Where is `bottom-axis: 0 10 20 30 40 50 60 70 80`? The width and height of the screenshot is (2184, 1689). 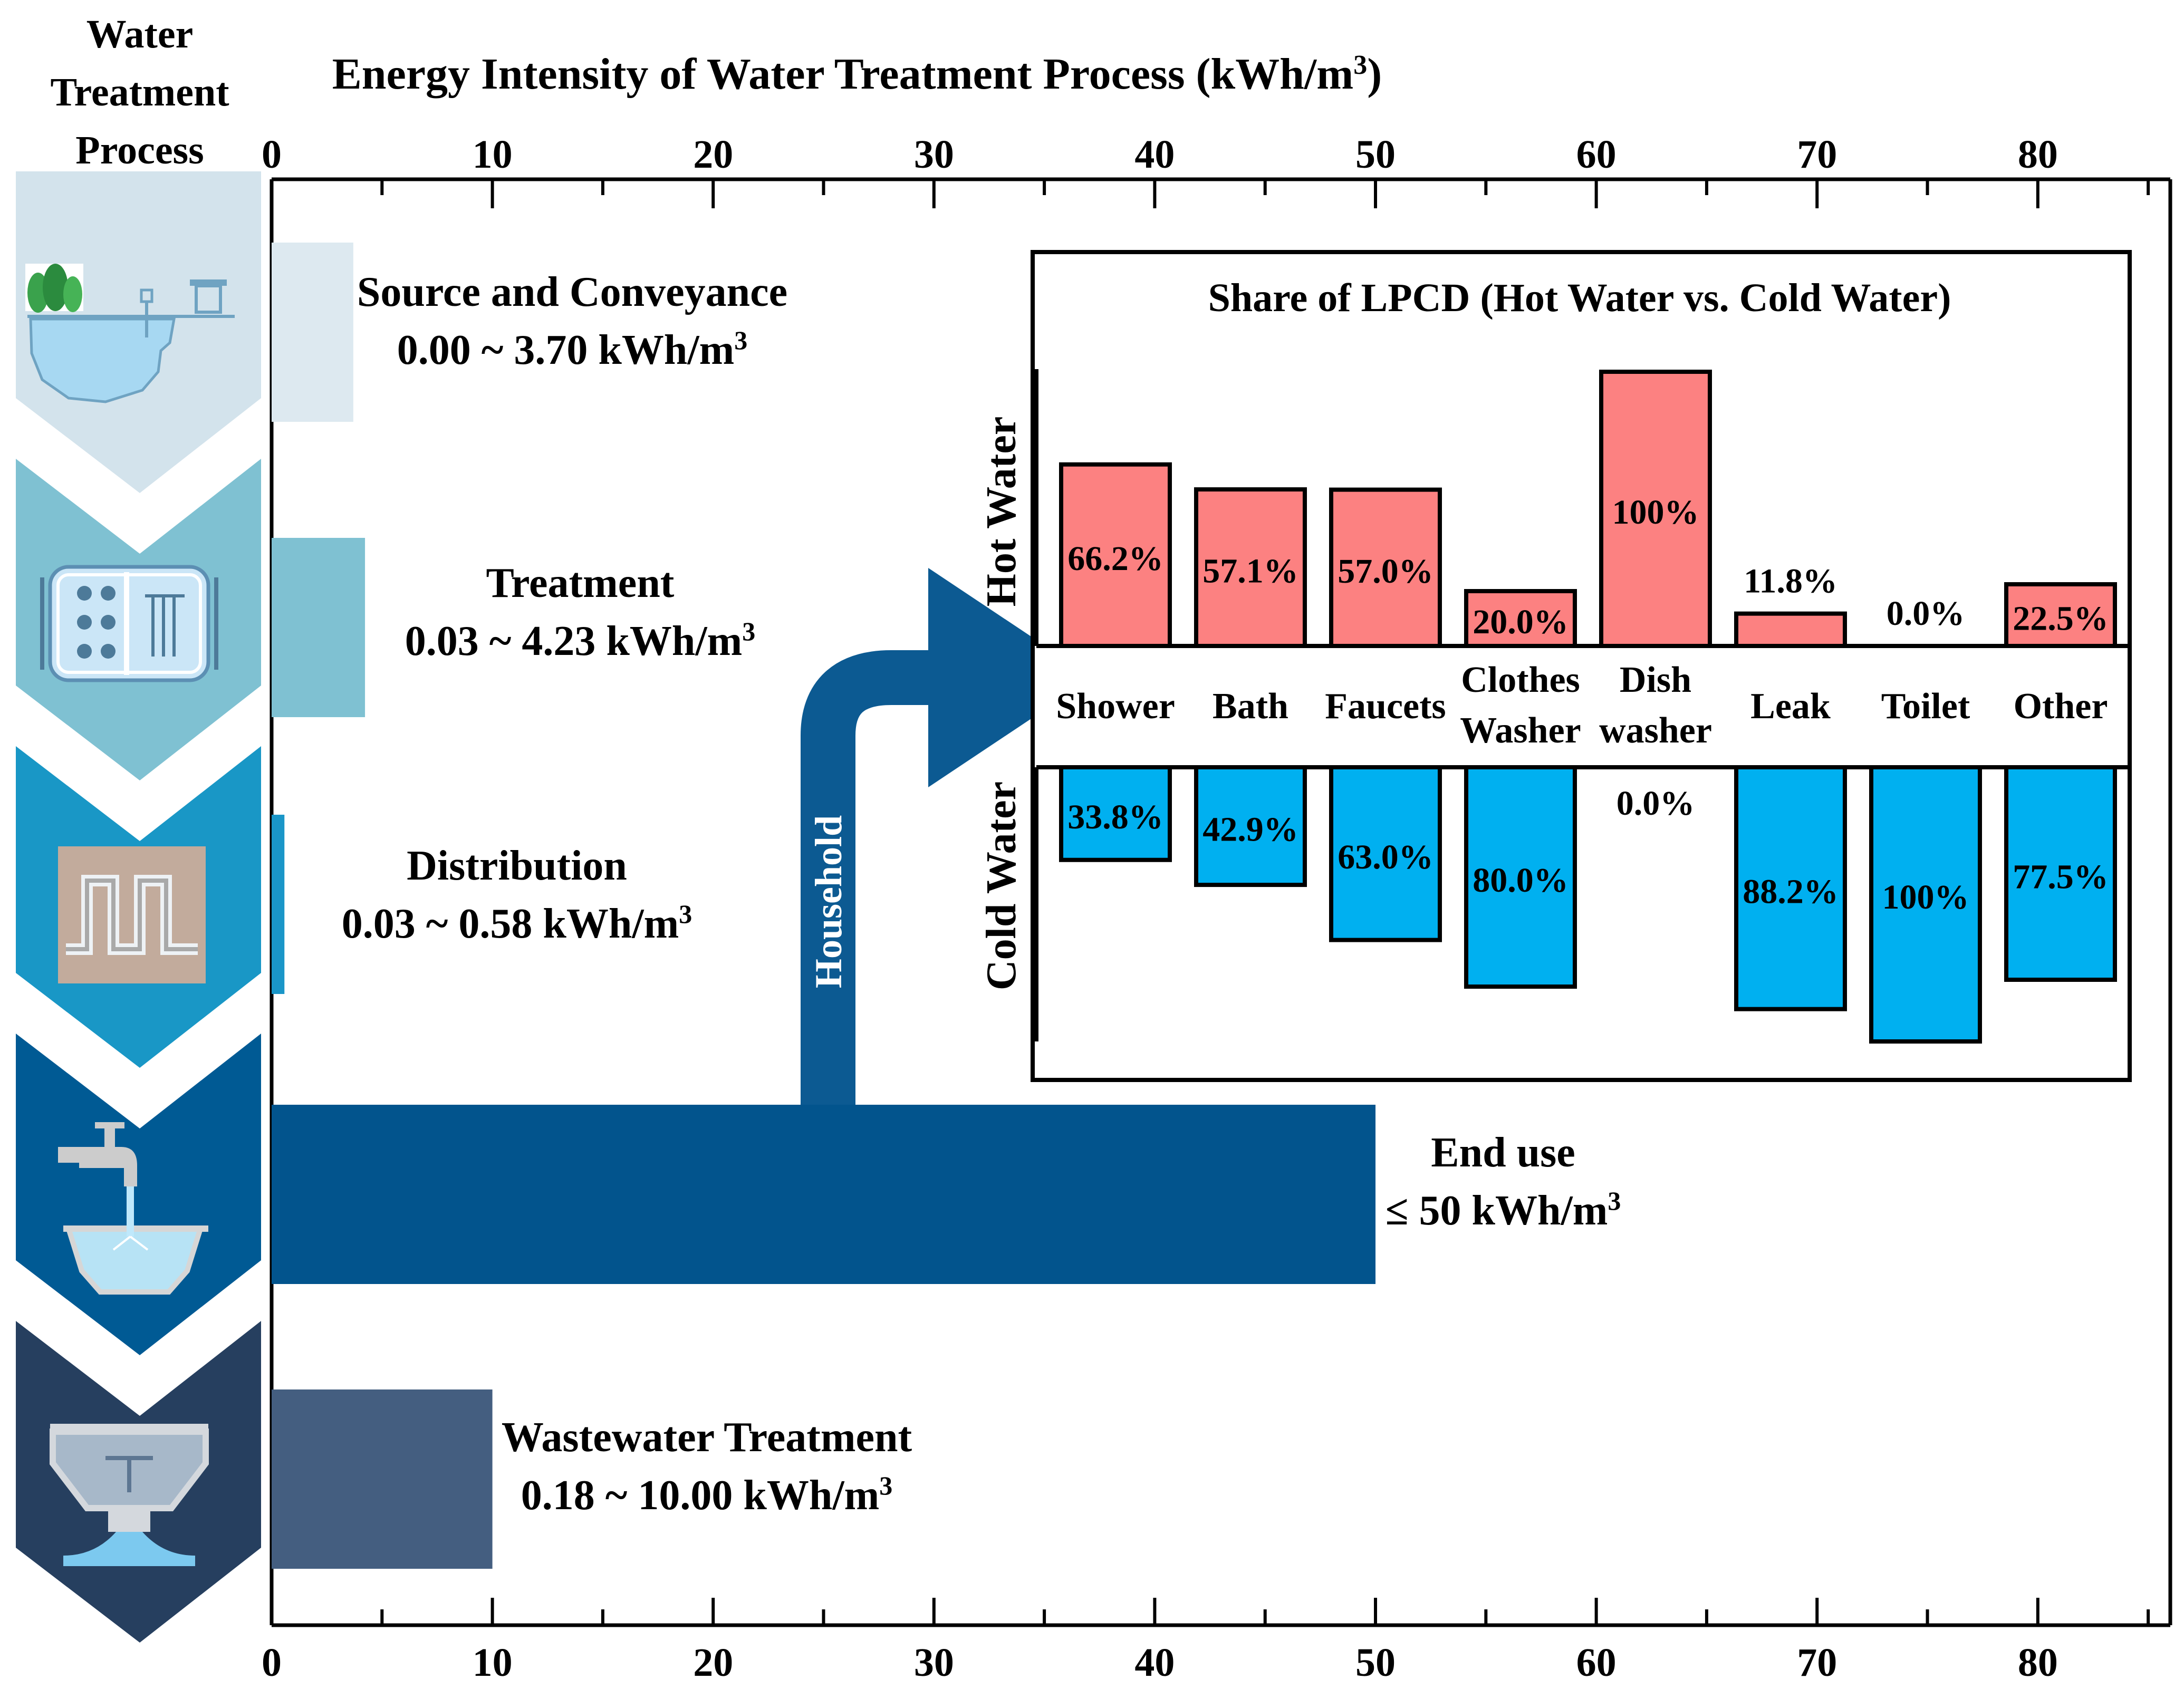 bottom-axis: 0 10 20 30 40 50 60 70 80 is located at coordinates (1206, 1641).